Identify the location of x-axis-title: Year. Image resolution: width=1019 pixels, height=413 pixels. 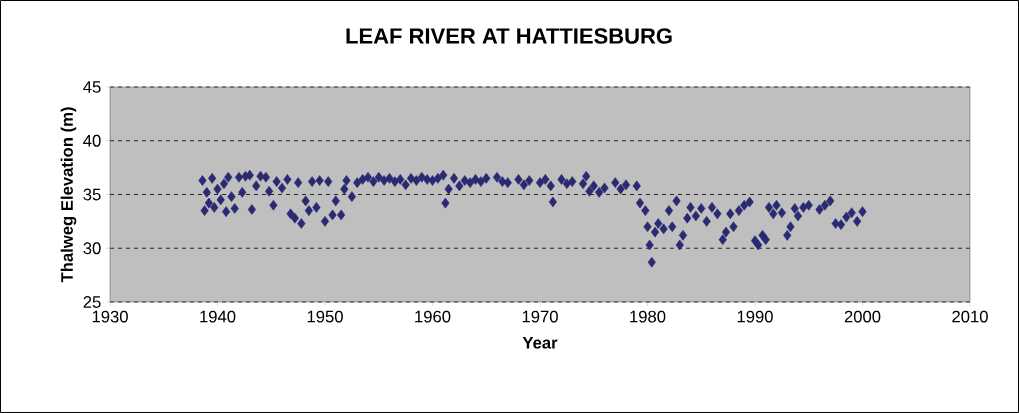
(540, 342).